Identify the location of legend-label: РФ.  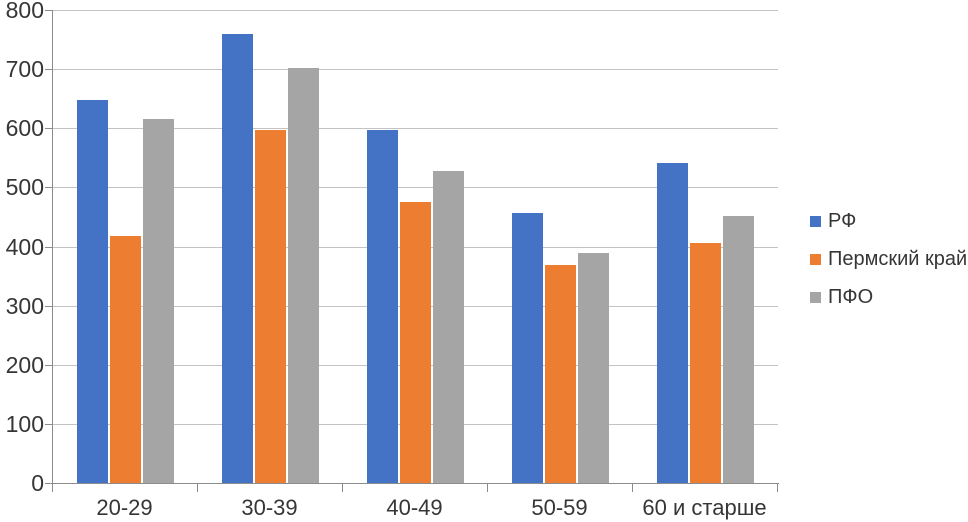
(842, 221).